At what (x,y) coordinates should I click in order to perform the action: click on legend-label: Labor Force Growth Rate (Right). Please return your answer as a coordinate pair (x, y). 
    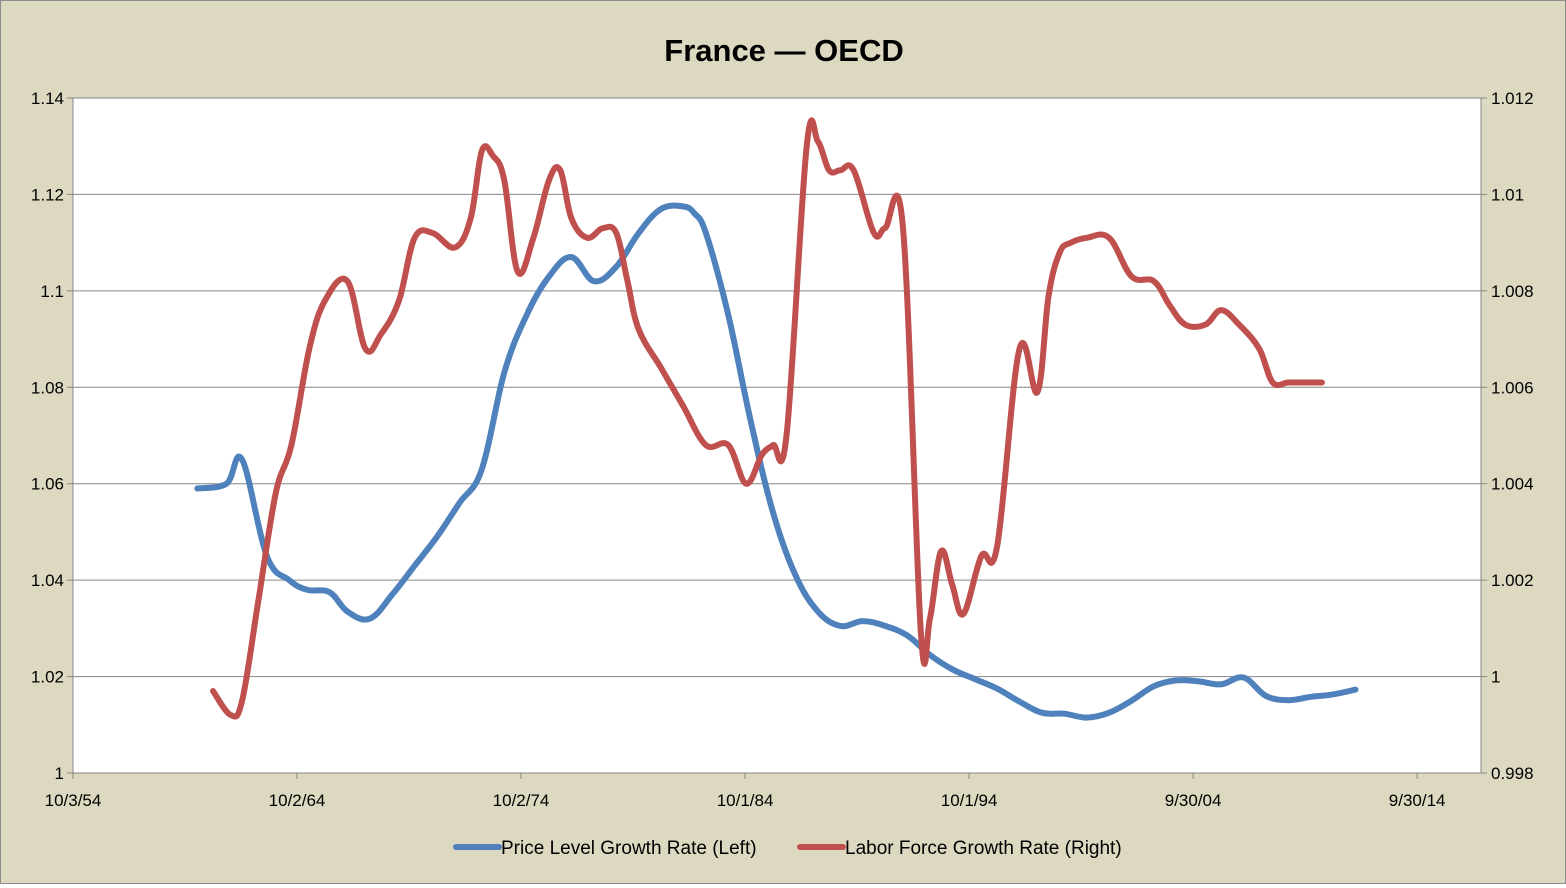
    Looking at the image, I should click on (983, 848).